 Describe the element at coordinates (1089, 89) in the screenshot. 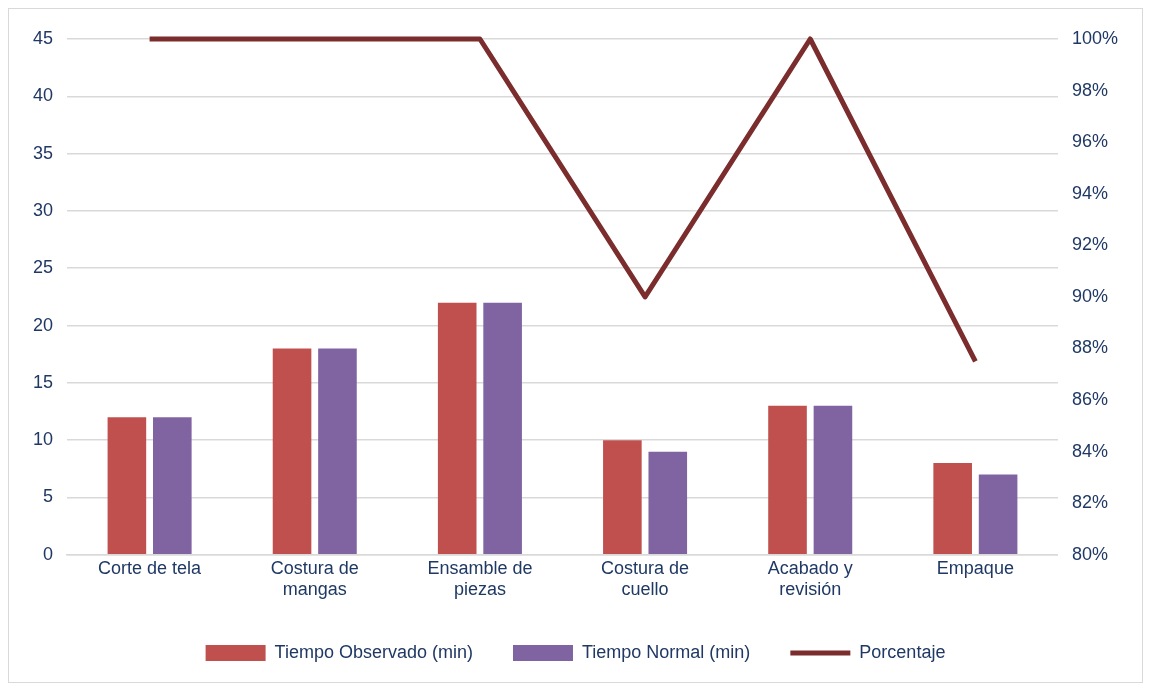

I see `y2-tick-label: 98%` at that location.